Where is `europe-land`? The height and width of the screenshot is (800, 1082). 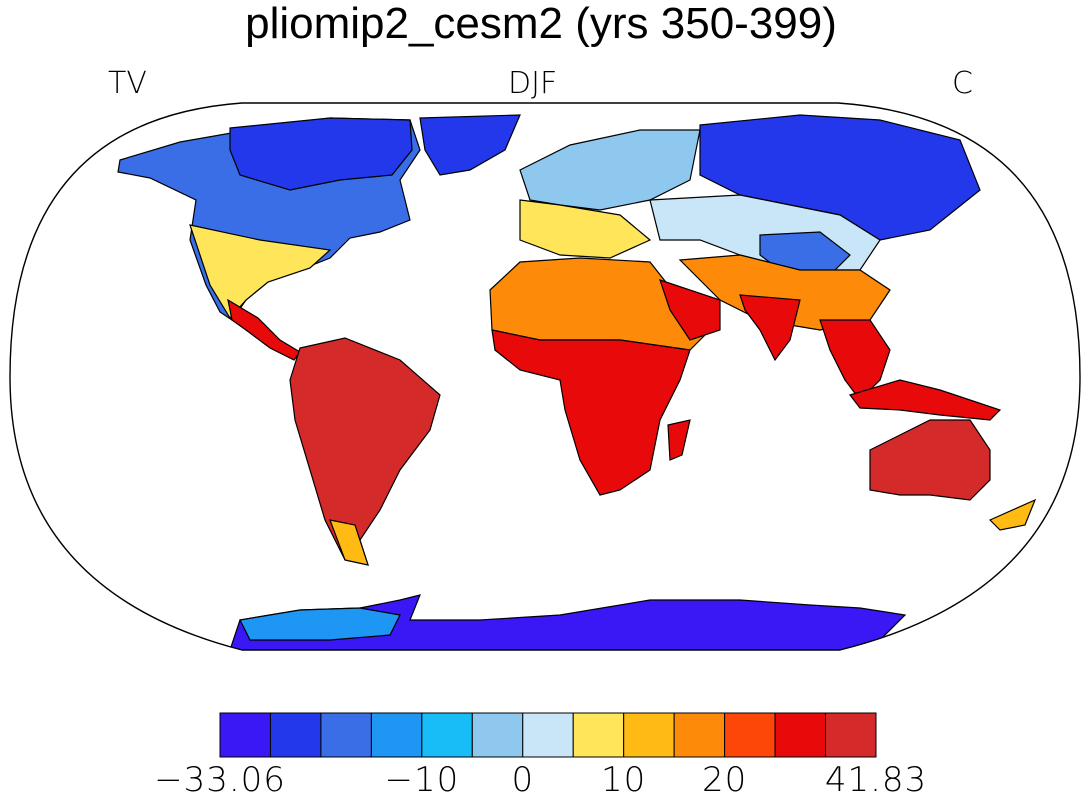
europe-land is located at coordinates (610, 170).